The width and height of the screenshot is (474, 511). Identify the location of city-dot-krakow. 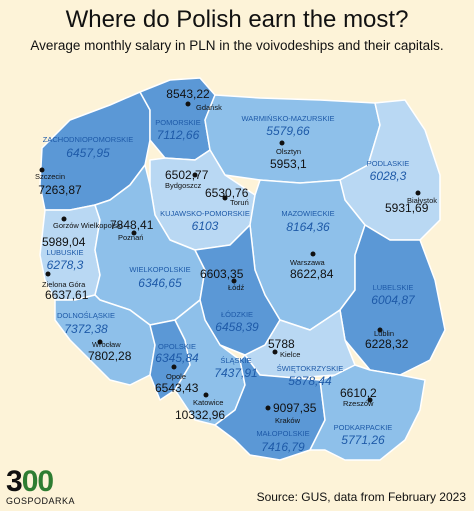
(268, 408).